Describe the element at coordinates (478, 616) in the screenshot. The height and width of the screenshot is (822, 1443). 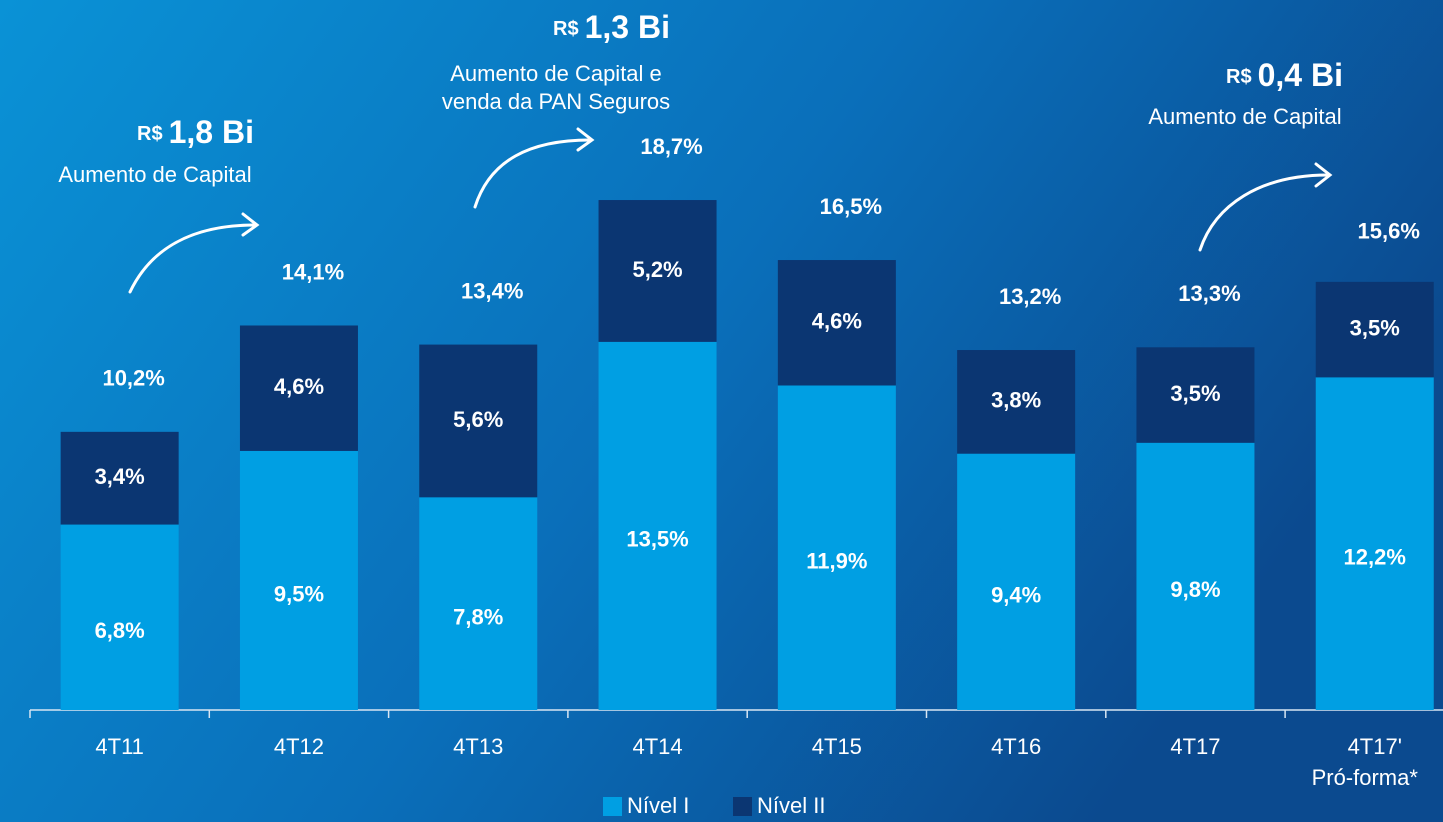
I see `value-label: 7,8%` at that location.